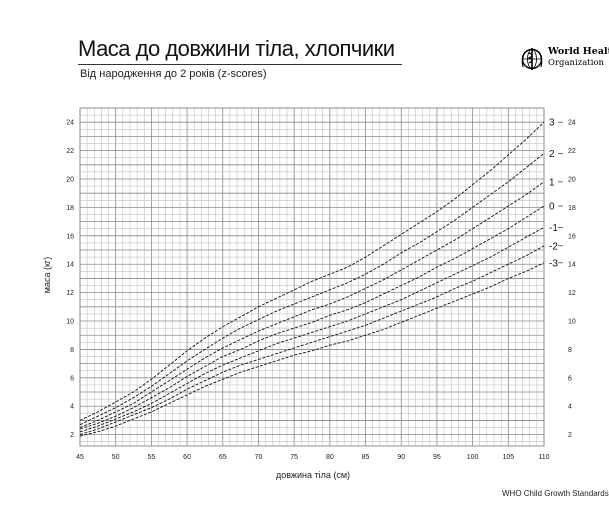 The image size is (609, 505). What do you see at coordinates (313, 457) in the screenshot?
I see `x-axis-ticks: 45 50 55 60 65 70 75 80 85 90 95 100 105 110` at bounding box center [313, 457].